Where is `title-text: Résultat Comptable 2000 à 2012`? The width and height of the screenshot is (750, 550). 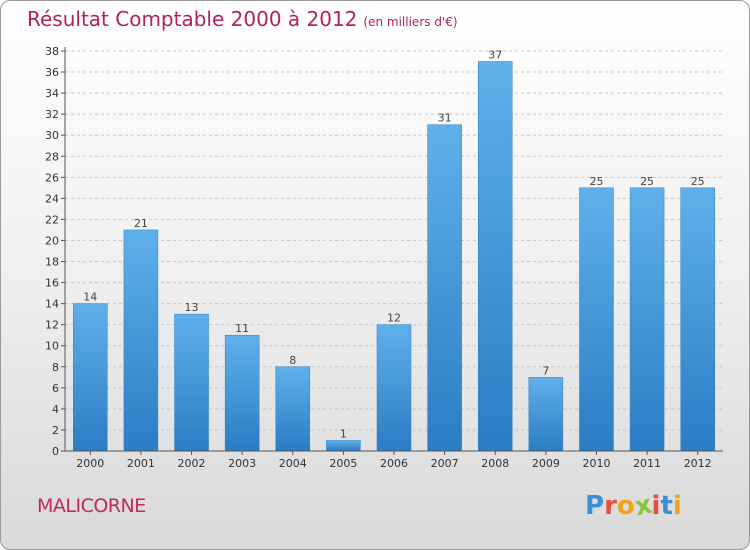 title-text: Résultat Comptable 2000 à 2012 is located at coordinates (192, 19).